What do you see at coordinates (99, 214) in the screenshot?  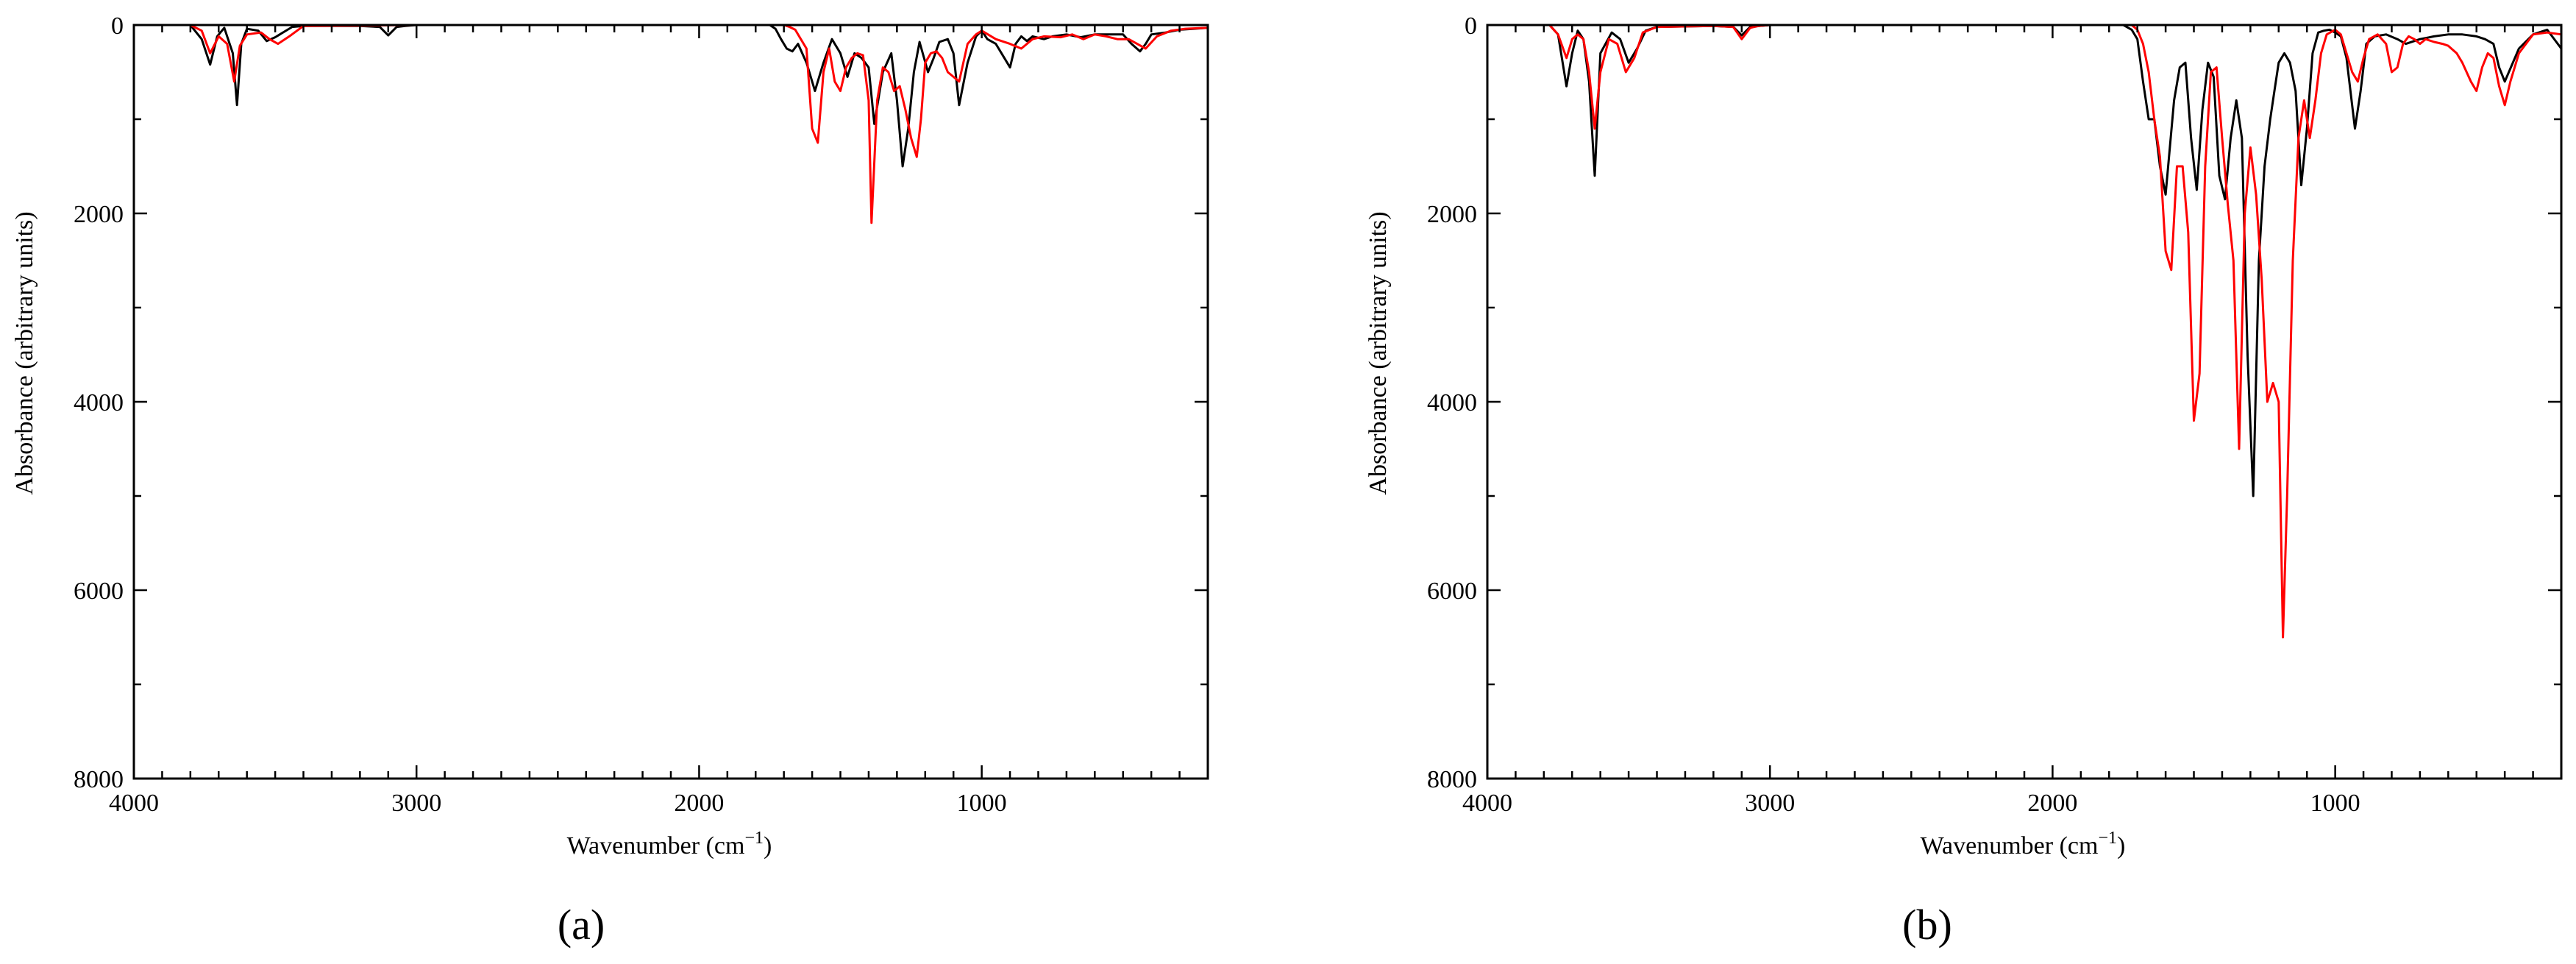 I see `y-tick-label-a: 2000` at bounding box center [99, 214].